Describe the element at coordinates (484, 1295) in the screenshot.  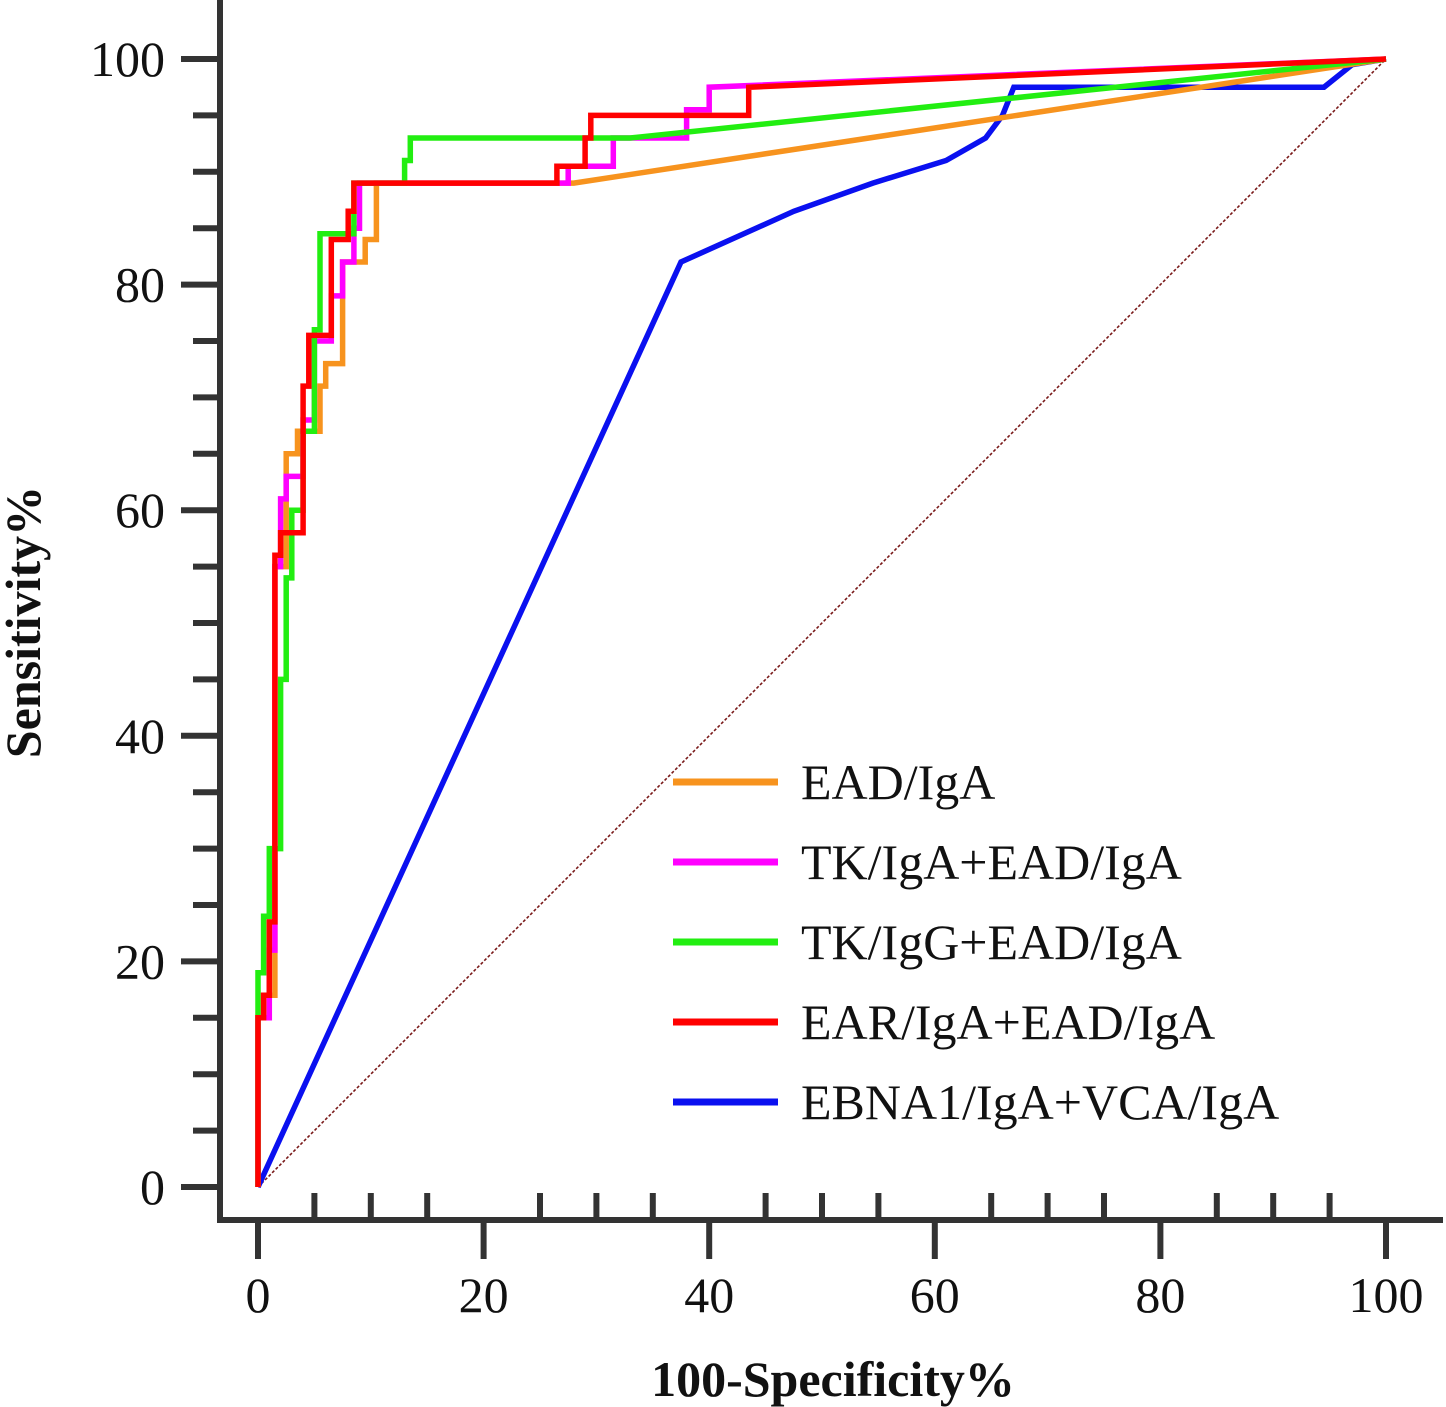
I see `x-tick-label: 20` at that location.